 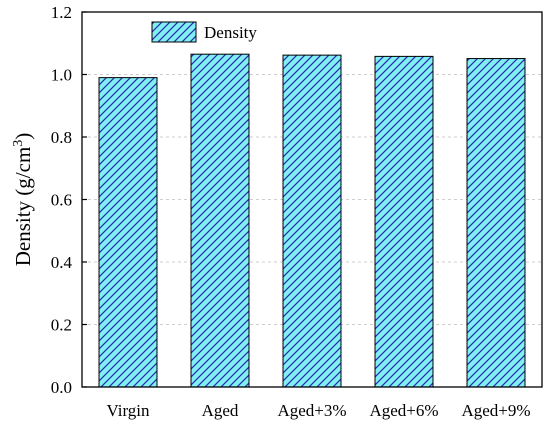 I want to click on y-tick-label: 0.8, so click(x=61, y=137).